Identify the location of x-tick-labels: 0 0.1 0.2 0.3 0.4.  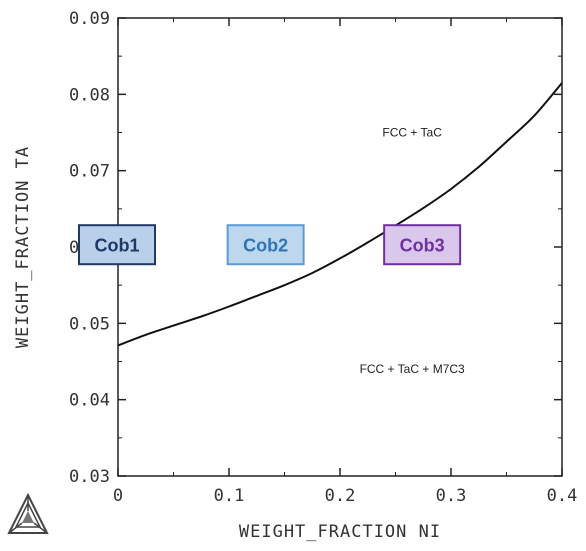
(345, 496).